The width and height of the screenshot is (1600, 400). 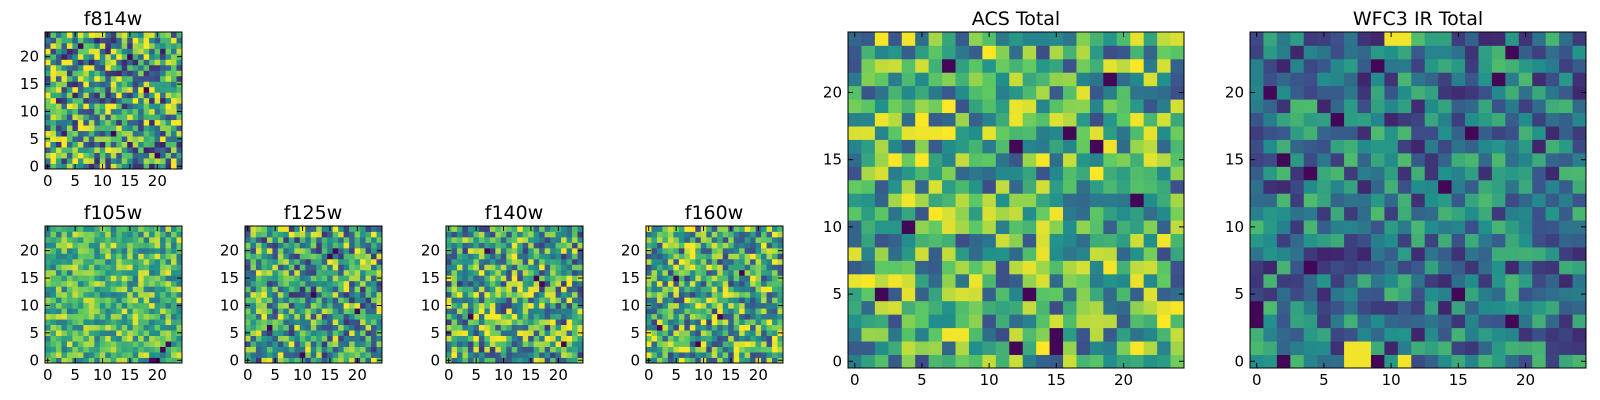 What do you see at coordinates (1391, 380) in the screenshot?
I see `x-tick-label: 10` at bounding box center [1391, 380].